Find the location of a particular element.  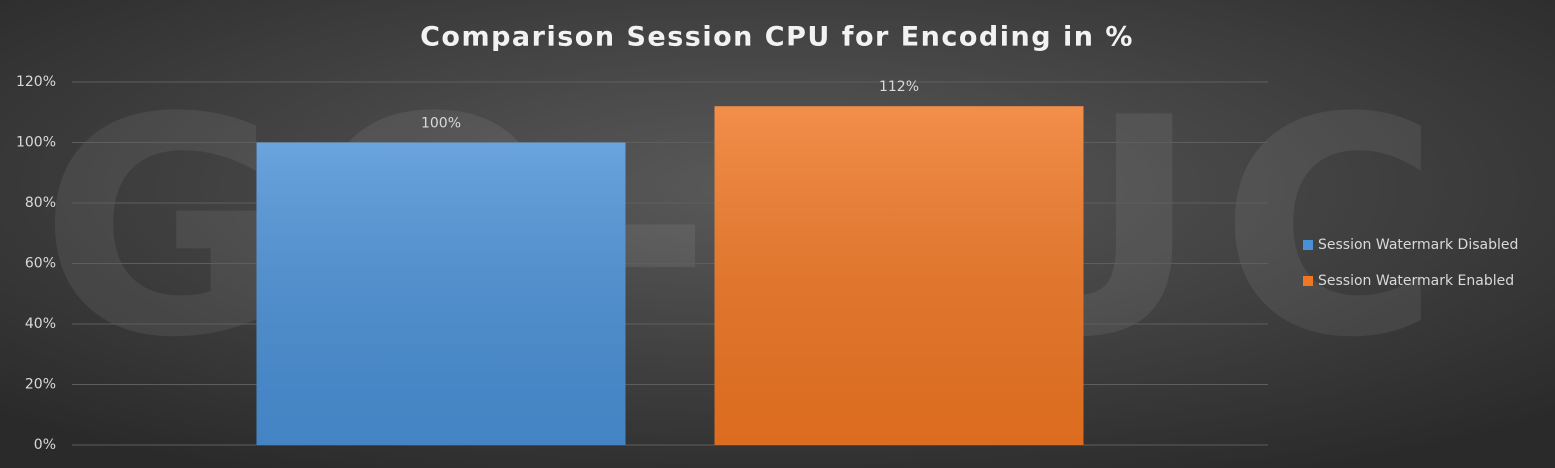

data-label: 112% is located at coordinates (899, 87).